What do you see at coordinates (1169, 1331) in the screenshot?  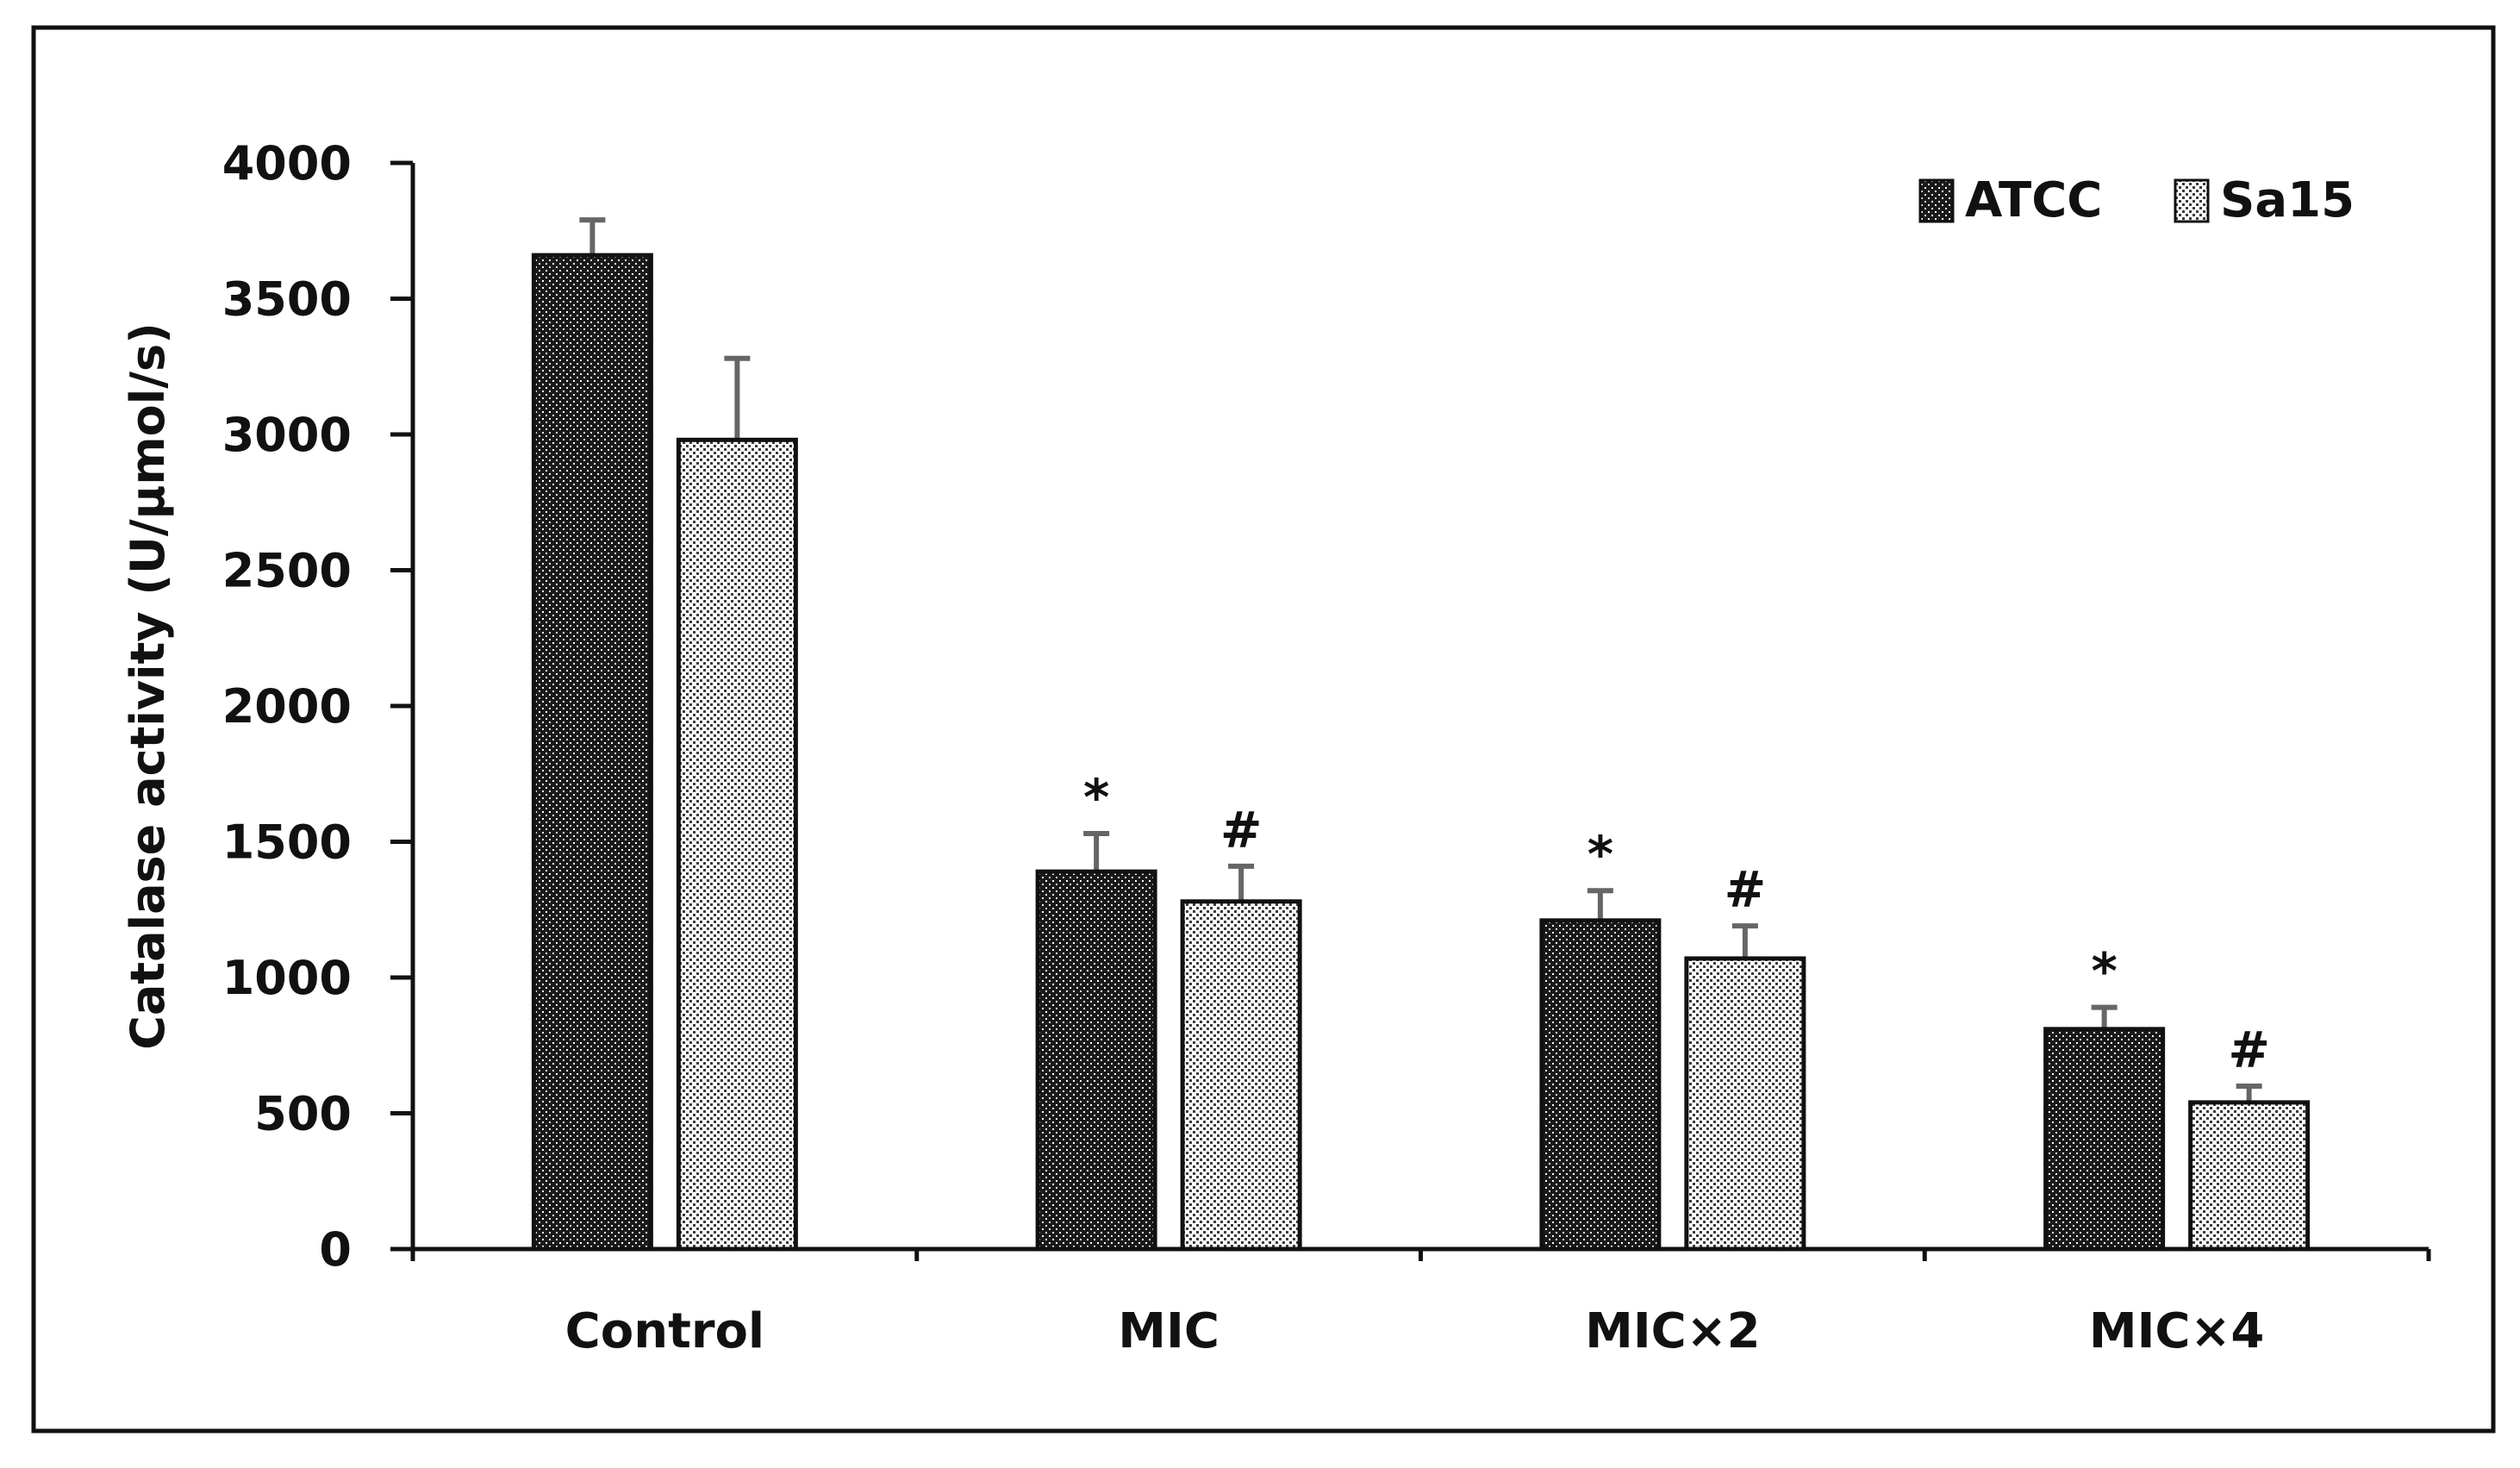 I see `x-category-label: MIC` at bounding box center [1169, 1331].